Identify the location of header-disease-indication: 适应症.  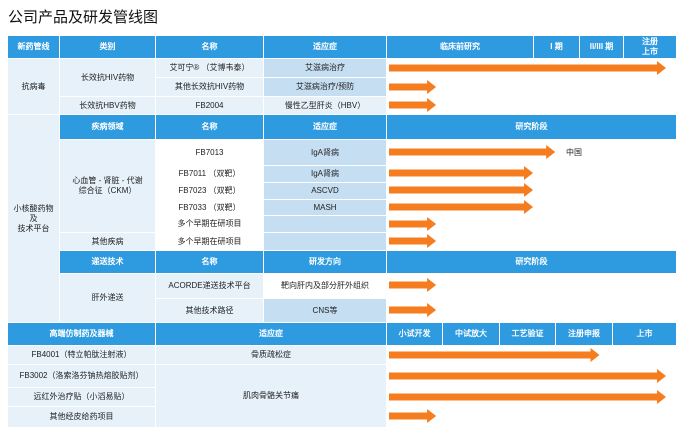
(325, 127).